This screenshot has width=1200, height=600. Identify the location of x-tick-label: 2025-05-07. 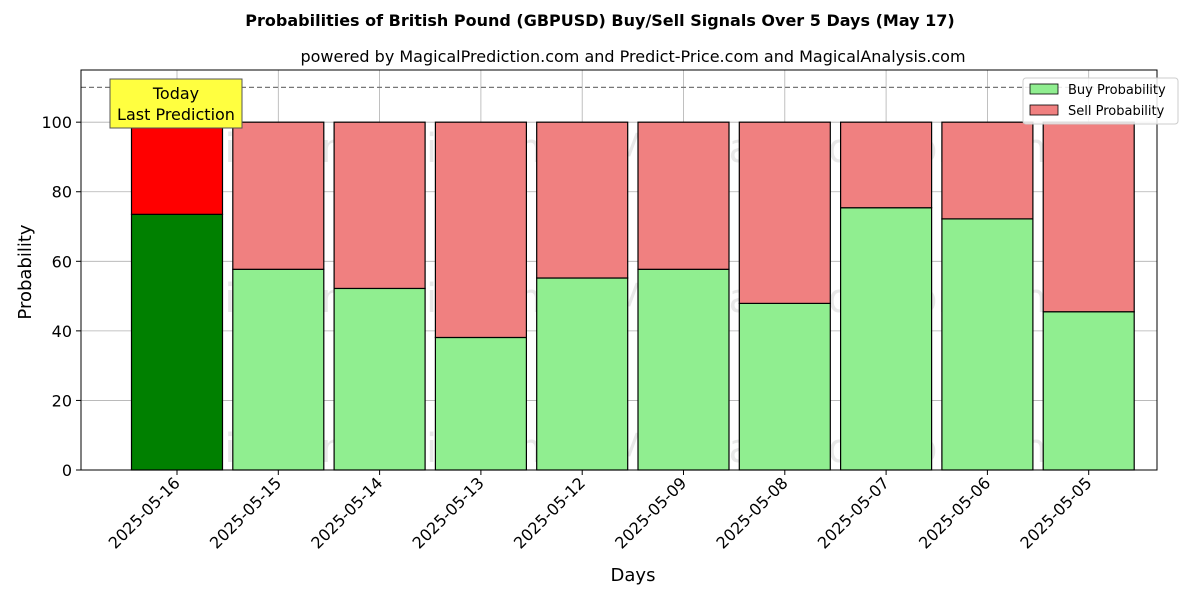
(853, 512).